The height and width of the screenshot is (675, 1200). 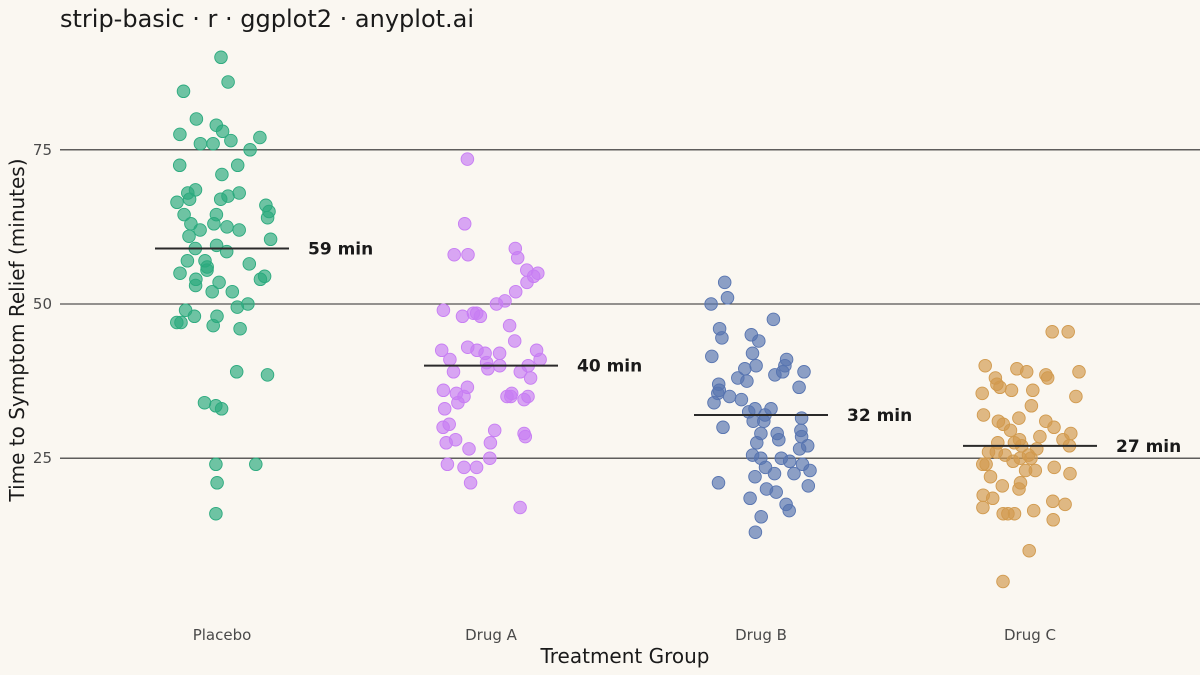 I want to click on x-tick-label: Drug B, so click(x=761, y=635).